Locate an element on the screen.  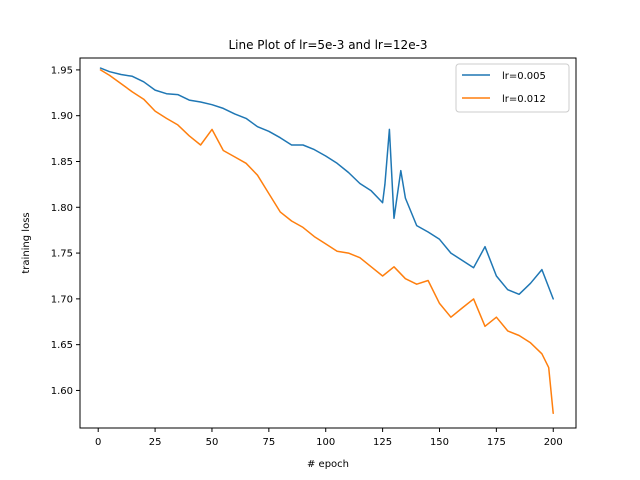
legend-label-lr-0012: lr=0.012 is located at coordinates (524, 99).